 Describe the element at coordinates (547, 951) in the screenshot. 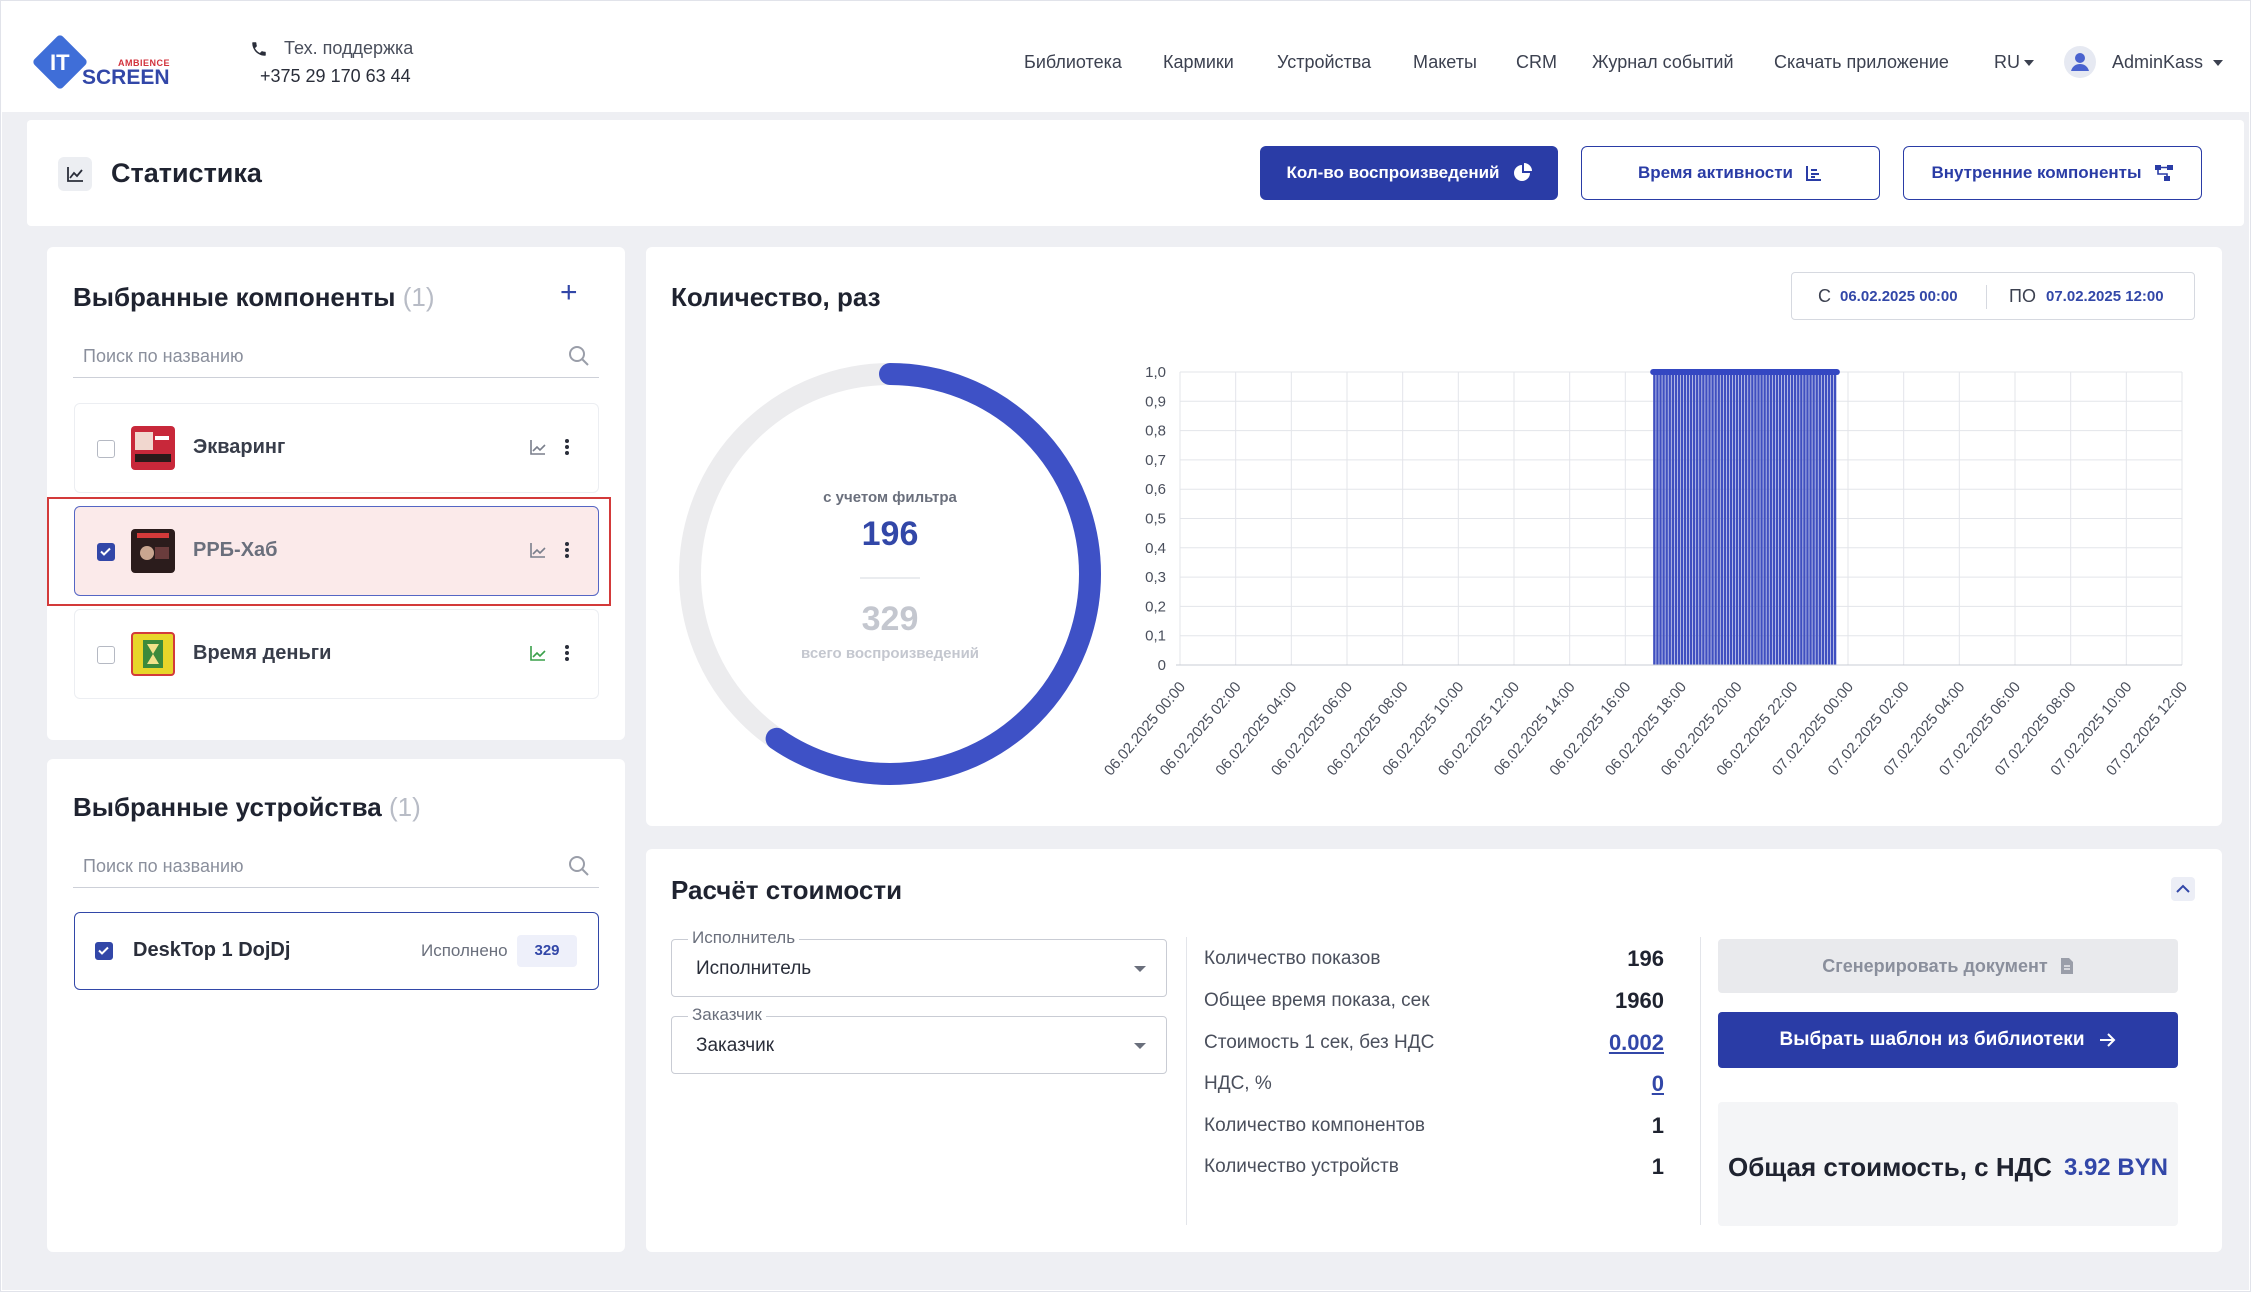

I see `device-play-count: 329` at that location.